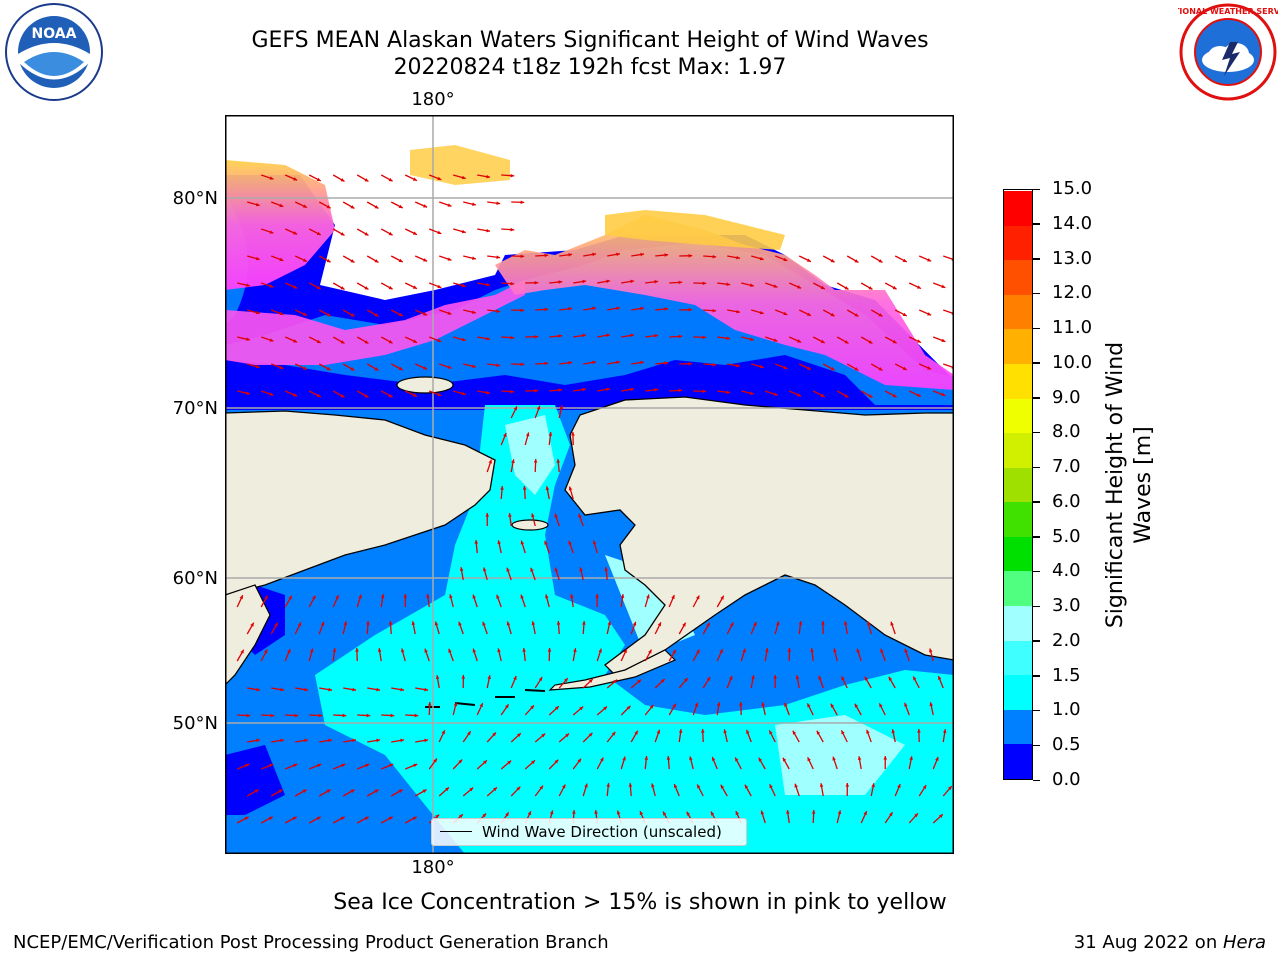 The image size is (1280, 960). I want to click on sea-ice-south-west, so click(375, 322).